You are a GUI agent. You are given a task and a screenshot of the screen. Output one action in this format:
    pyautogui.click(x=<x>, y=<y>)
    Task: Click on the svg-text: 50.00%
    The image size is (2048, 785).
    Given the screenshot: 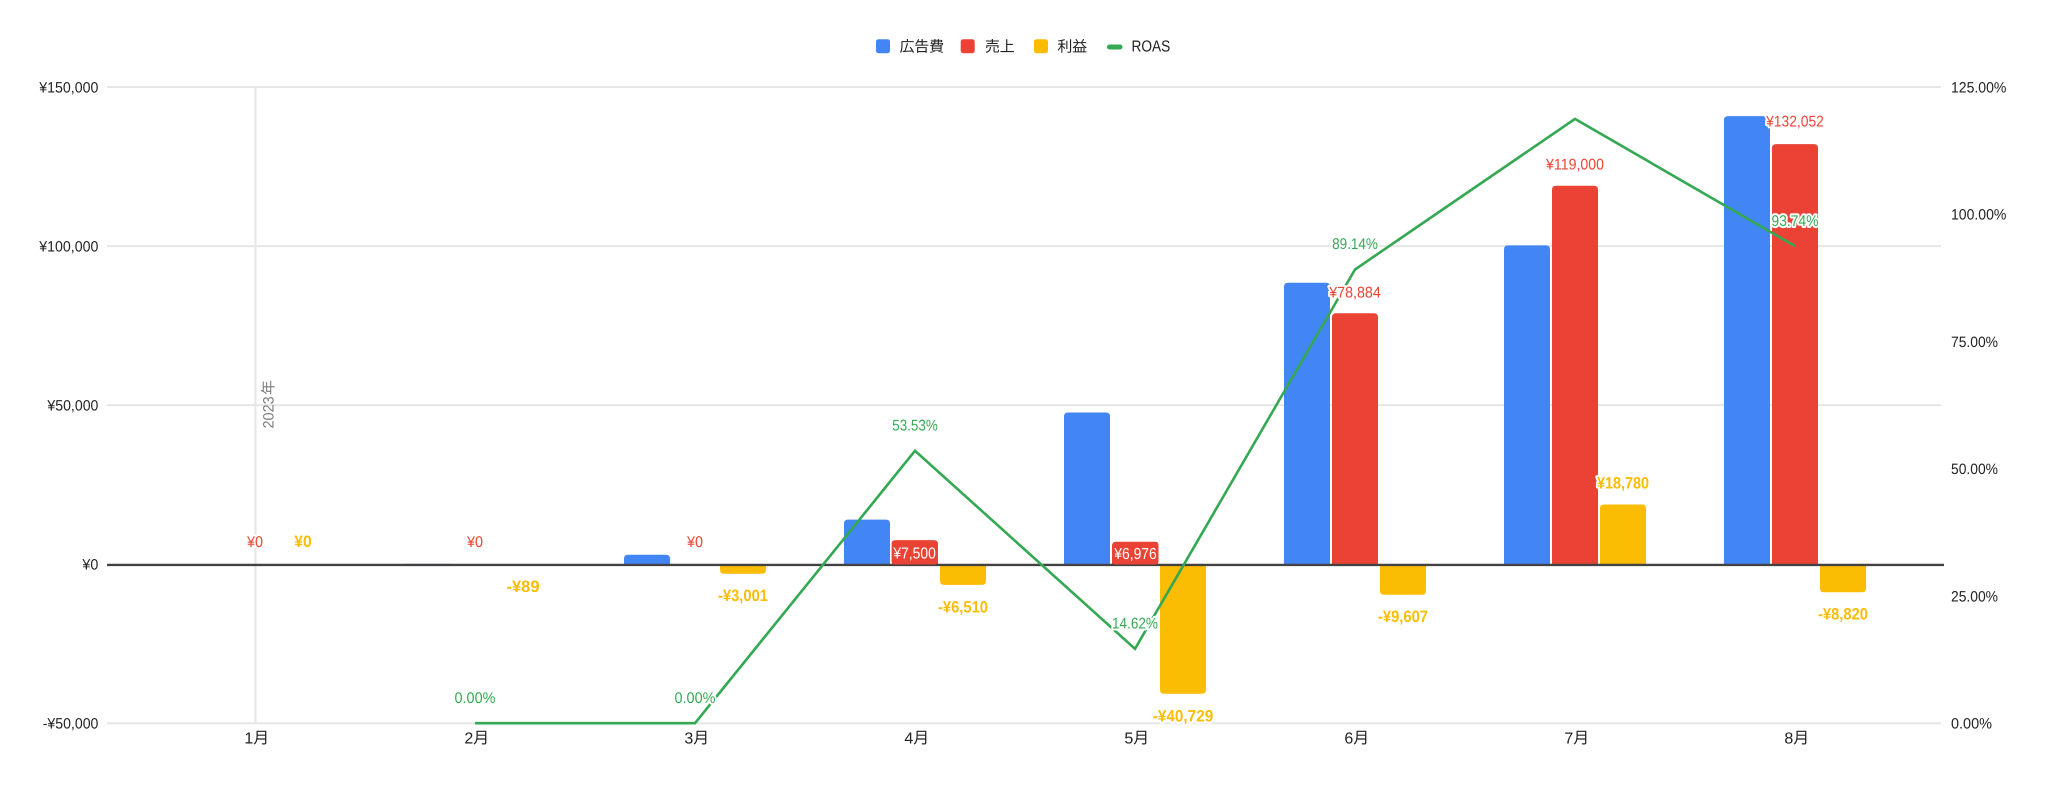 What is the action you would take?
    pyautogui.click(x=1974, y=469)
    